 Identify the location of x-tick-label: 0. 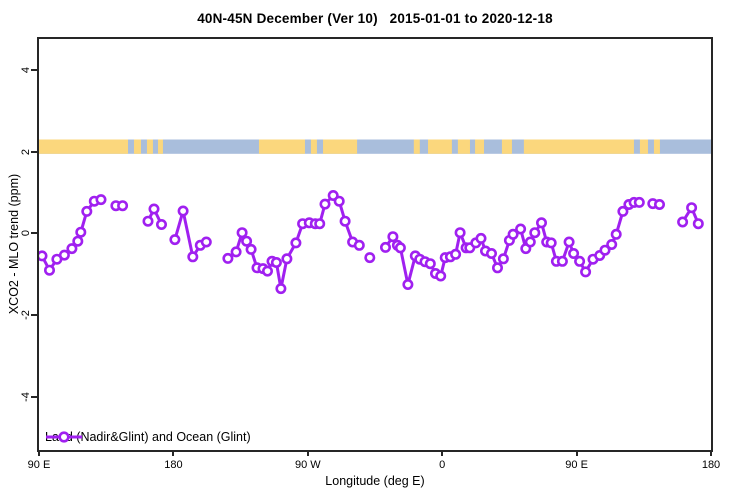
(442, 465).